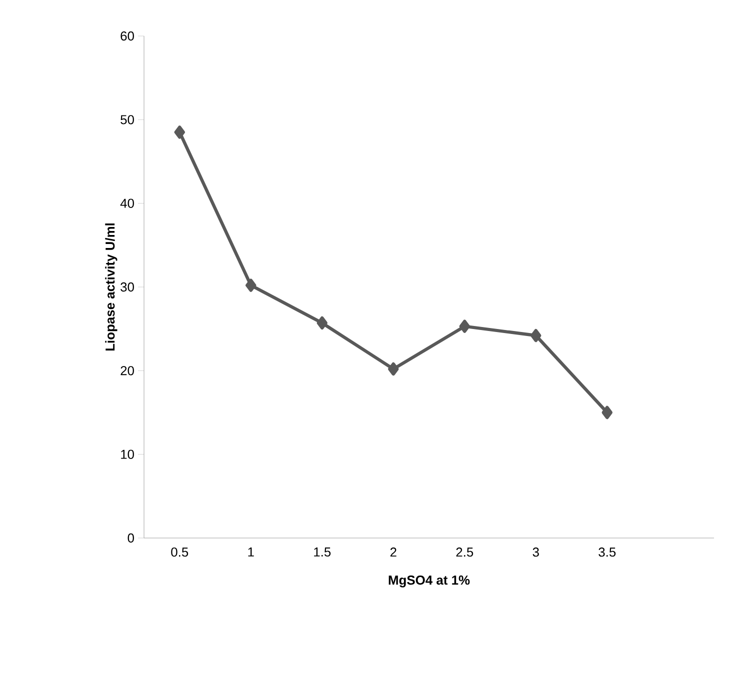 This screenshot has height=675, width=751. Describe the element at coordinates (322, 552) in the screenshot. I see `x-tick-label: 1.5` at that location.